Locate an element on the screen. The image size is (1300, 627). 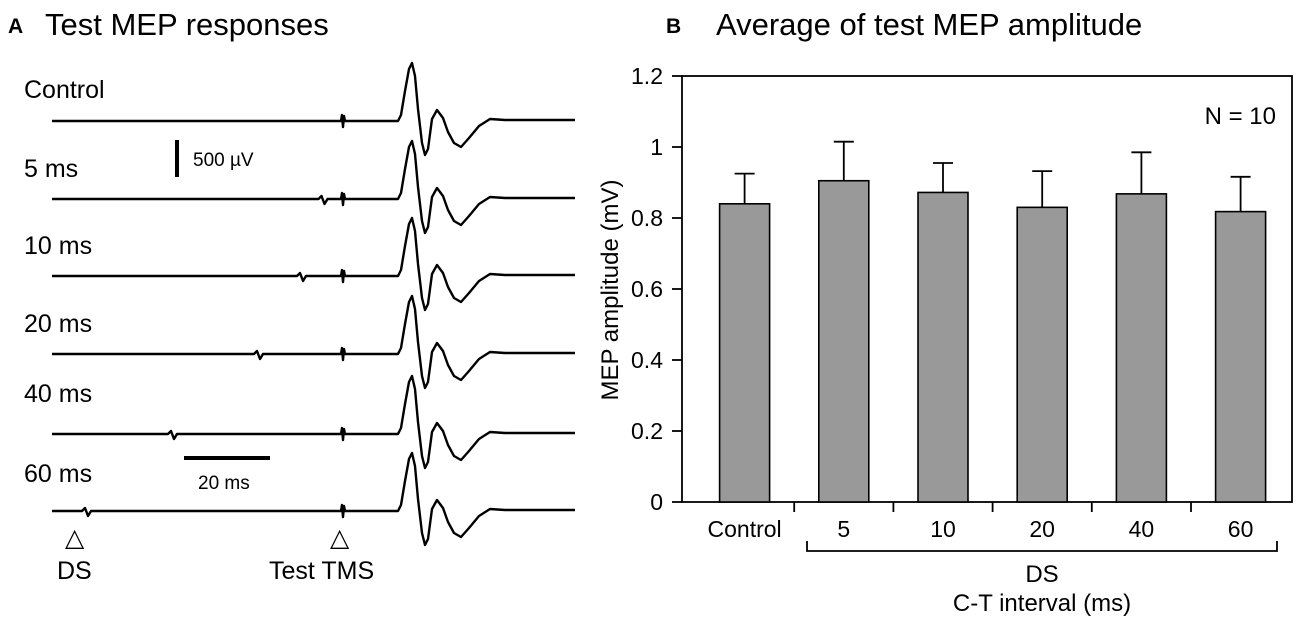
y-tick-label: 0 is located at coordinates (656, 502).